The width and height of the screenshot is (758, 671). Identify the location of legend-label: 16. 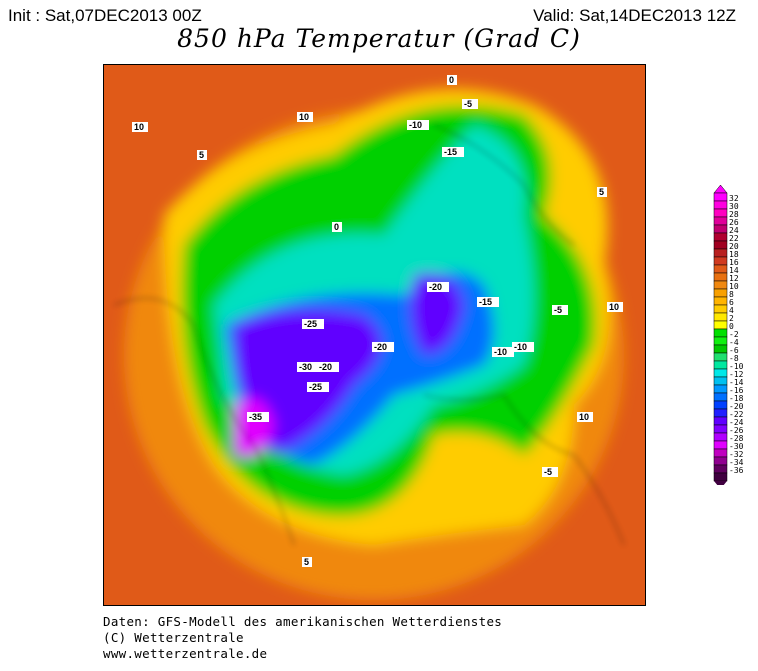
(734, 262).